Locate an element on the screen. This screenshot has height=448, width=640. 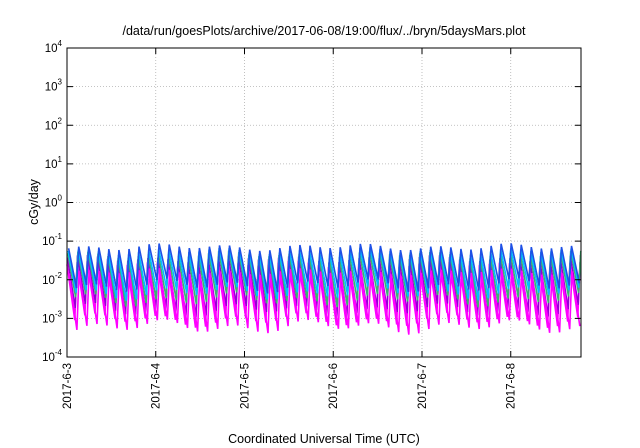
y-tick-label: 10⁻¹ is located at coordinates (52, 240).